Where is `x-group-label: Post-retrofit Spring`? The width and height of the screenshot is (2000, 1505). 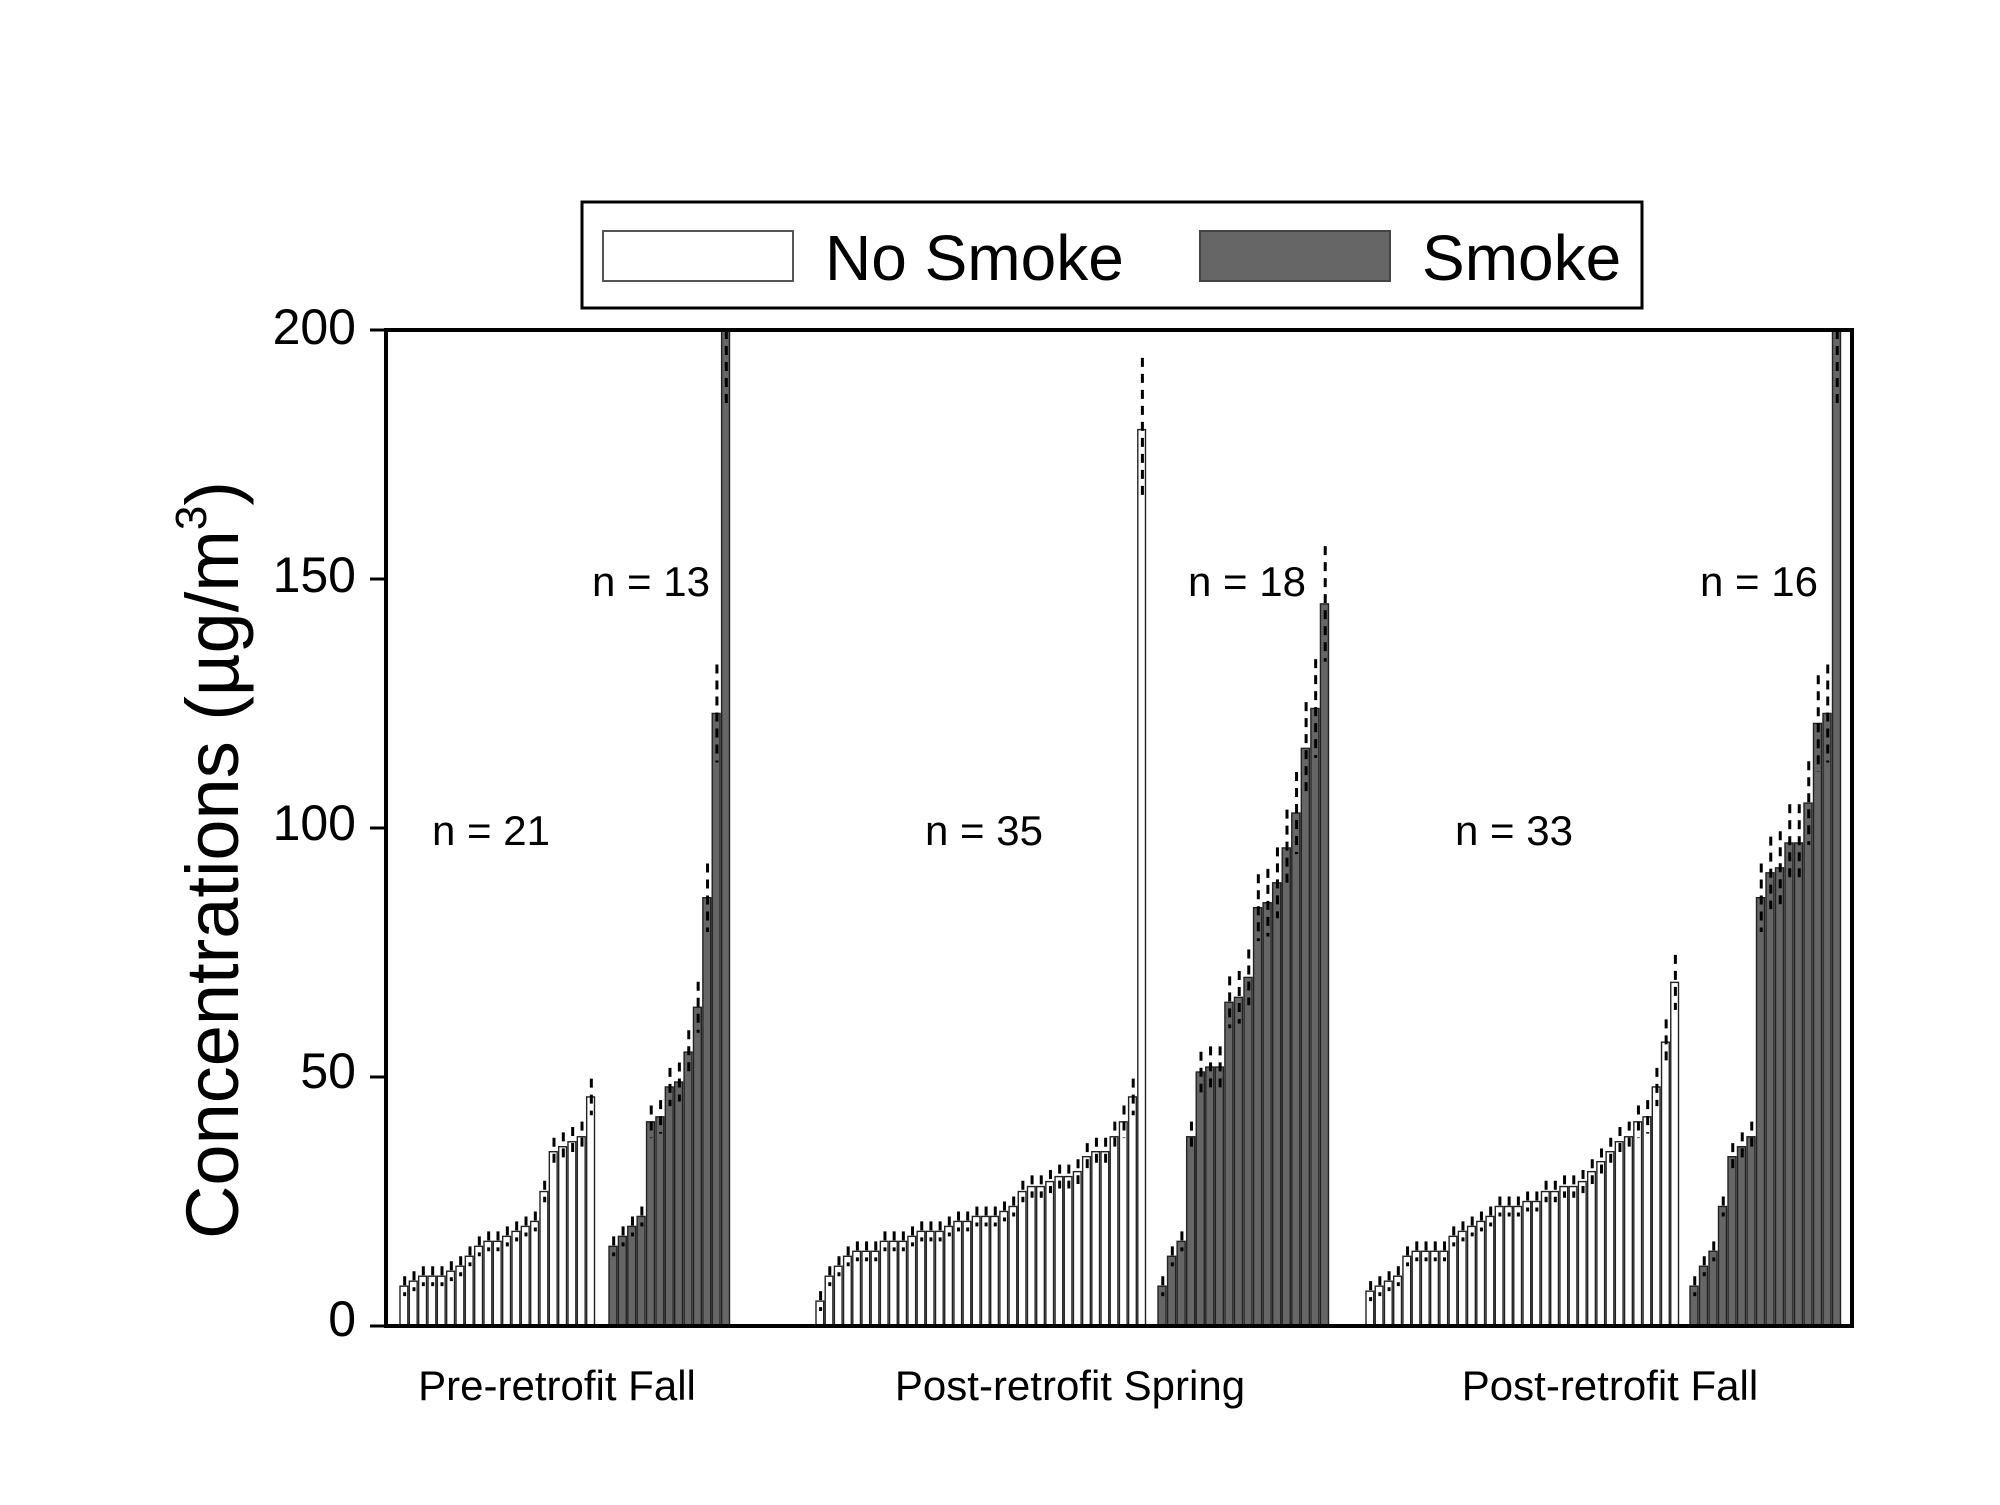
x-group-label: Post-retrofit Spring is located at coordinates (1070, 1385).